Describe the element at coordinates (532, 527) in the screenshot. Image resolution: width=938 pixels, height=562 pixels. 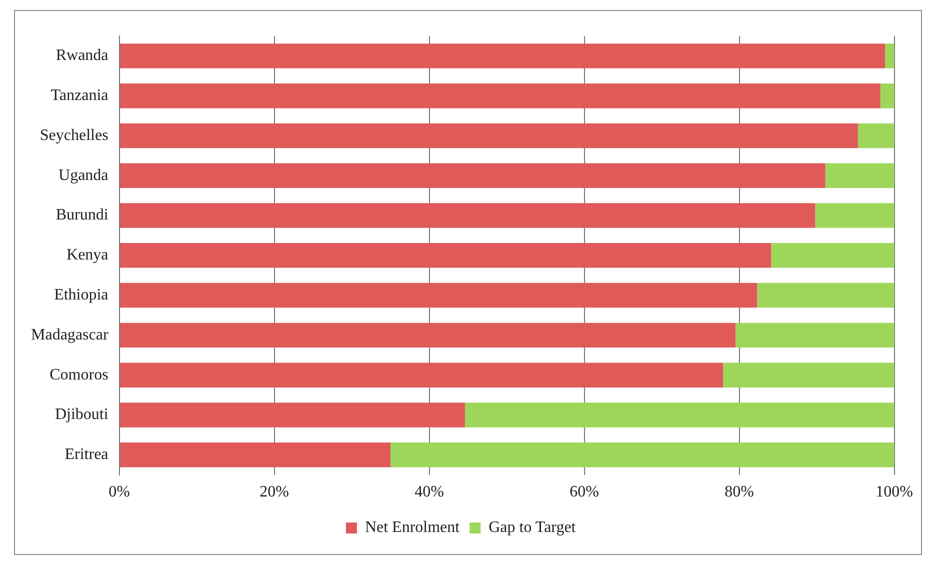
I see `legend-label: Gap to Target` at that location.